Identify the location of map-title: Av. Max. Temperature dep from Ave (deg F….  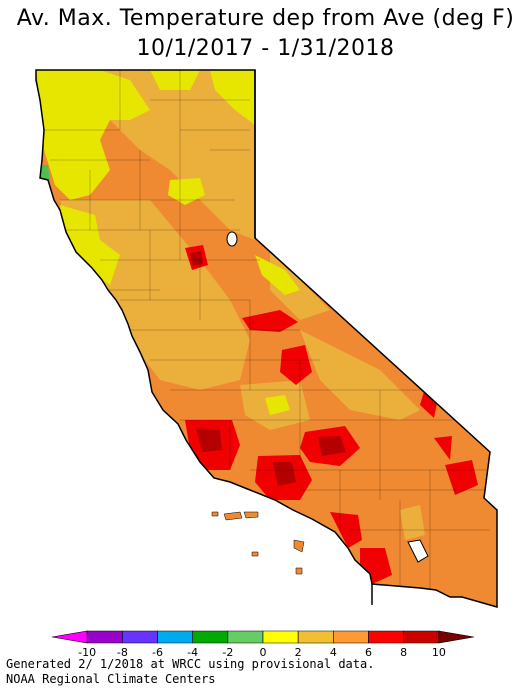
(265, 18).